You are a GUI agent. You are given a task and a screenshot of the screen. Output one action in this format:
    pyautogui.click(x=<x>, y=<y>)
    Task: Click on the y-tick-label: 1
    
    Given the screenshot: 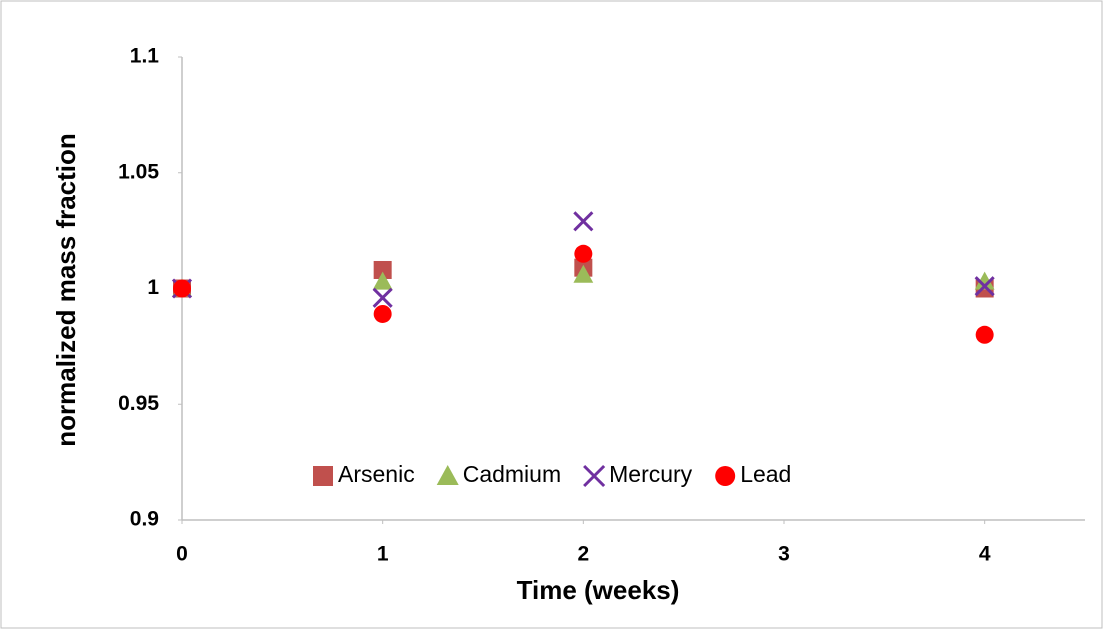 What is the action you would take?
    pyautogui.click(x=153, y=287)
    